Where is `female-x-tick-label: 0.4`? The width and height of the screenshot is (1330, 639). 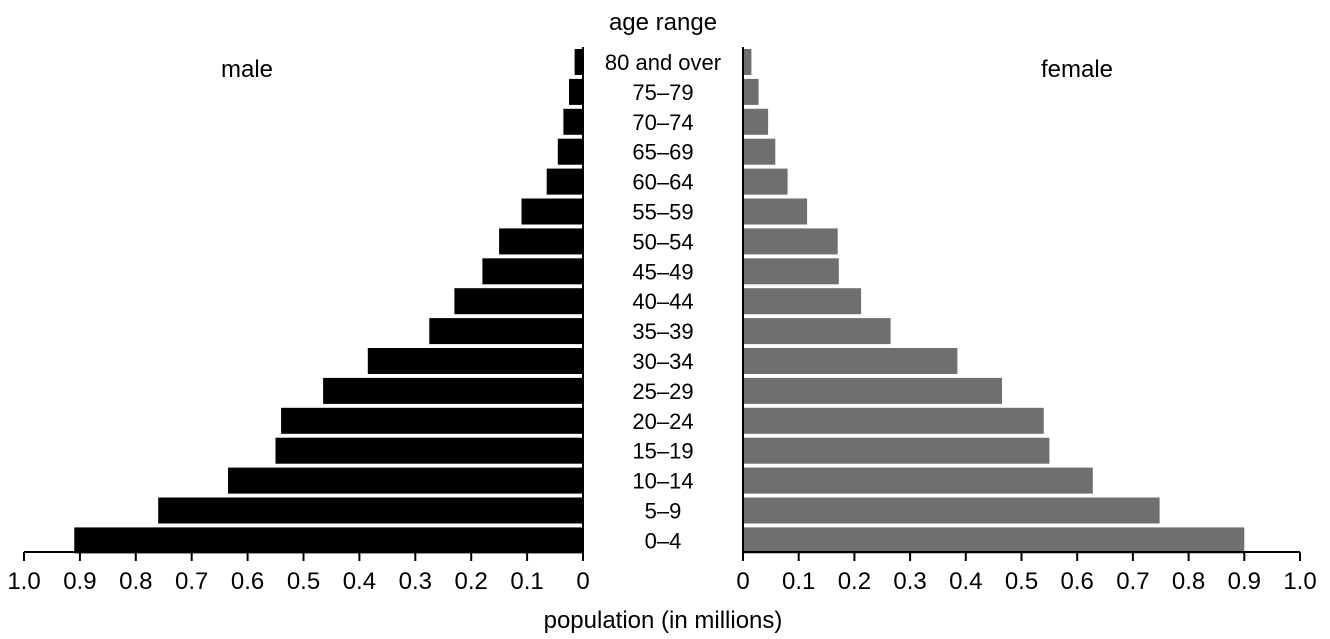
female-x-tick-label: 0.4 is located at coordinates (965, 581).